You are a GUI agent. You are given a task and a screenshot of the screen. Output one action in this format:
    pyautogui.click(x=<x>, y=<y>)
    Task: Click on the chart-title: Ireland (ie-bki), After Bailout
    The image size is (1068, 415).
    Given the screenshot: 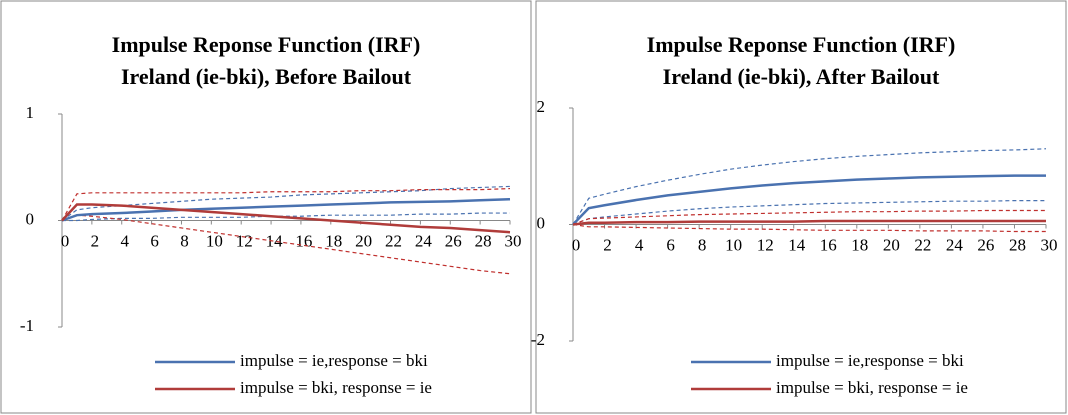 What is the action you would take?
    pyautogui.click(x=801, y=76)
    